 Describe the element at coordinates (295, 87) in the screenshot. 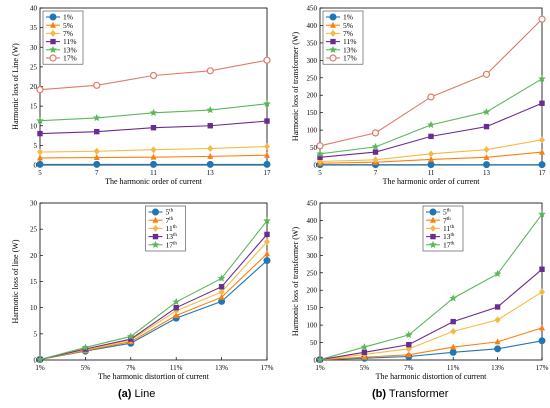

I see `y-axis-label: Harmonic loss of transformer (W)` at that location.